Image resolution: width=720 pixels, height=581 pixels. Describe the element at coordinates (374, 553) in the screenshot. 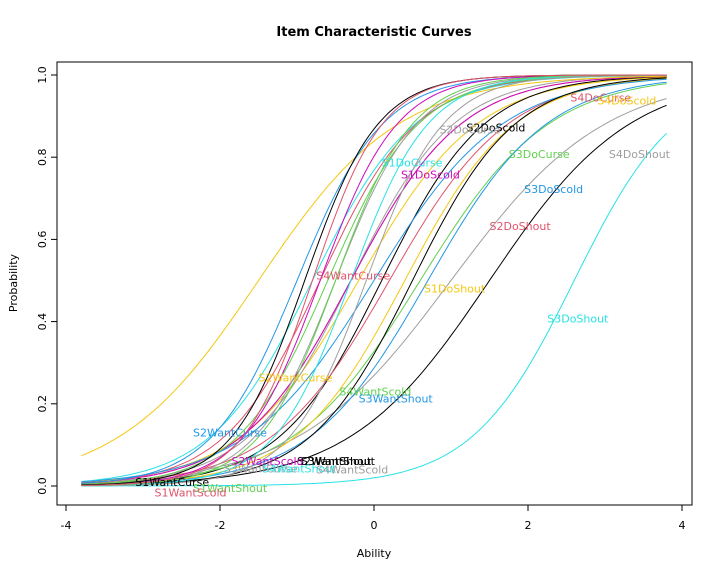

I see `x-axis-label: Ability` at that location.